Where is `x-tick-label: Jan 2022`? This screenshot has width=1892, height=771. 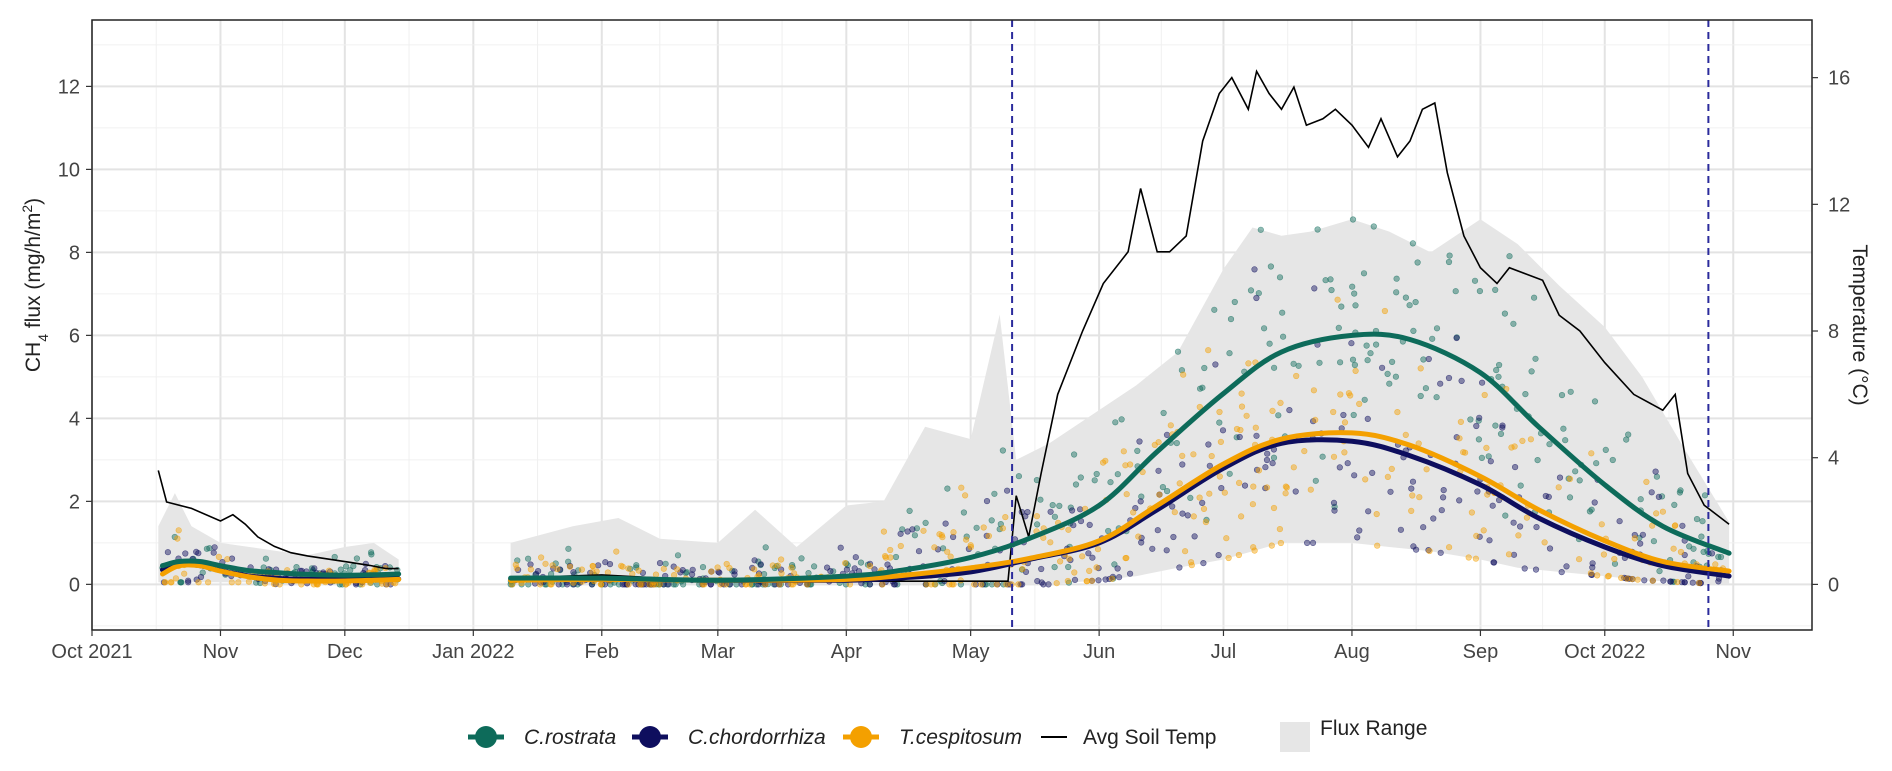
x-tick-label: Jan 2022 is located at coordinates (473, 652).